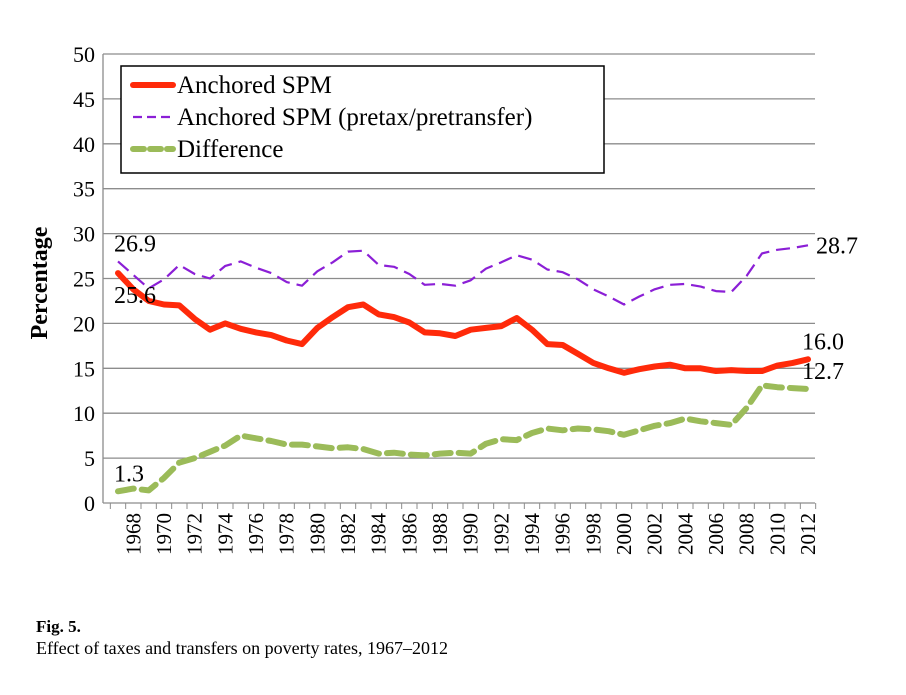 This screenshot has height=695, width=906. Describe the element at coordinates (823, 372) in the screenshot. I see `data-label: 12.7` at that location.